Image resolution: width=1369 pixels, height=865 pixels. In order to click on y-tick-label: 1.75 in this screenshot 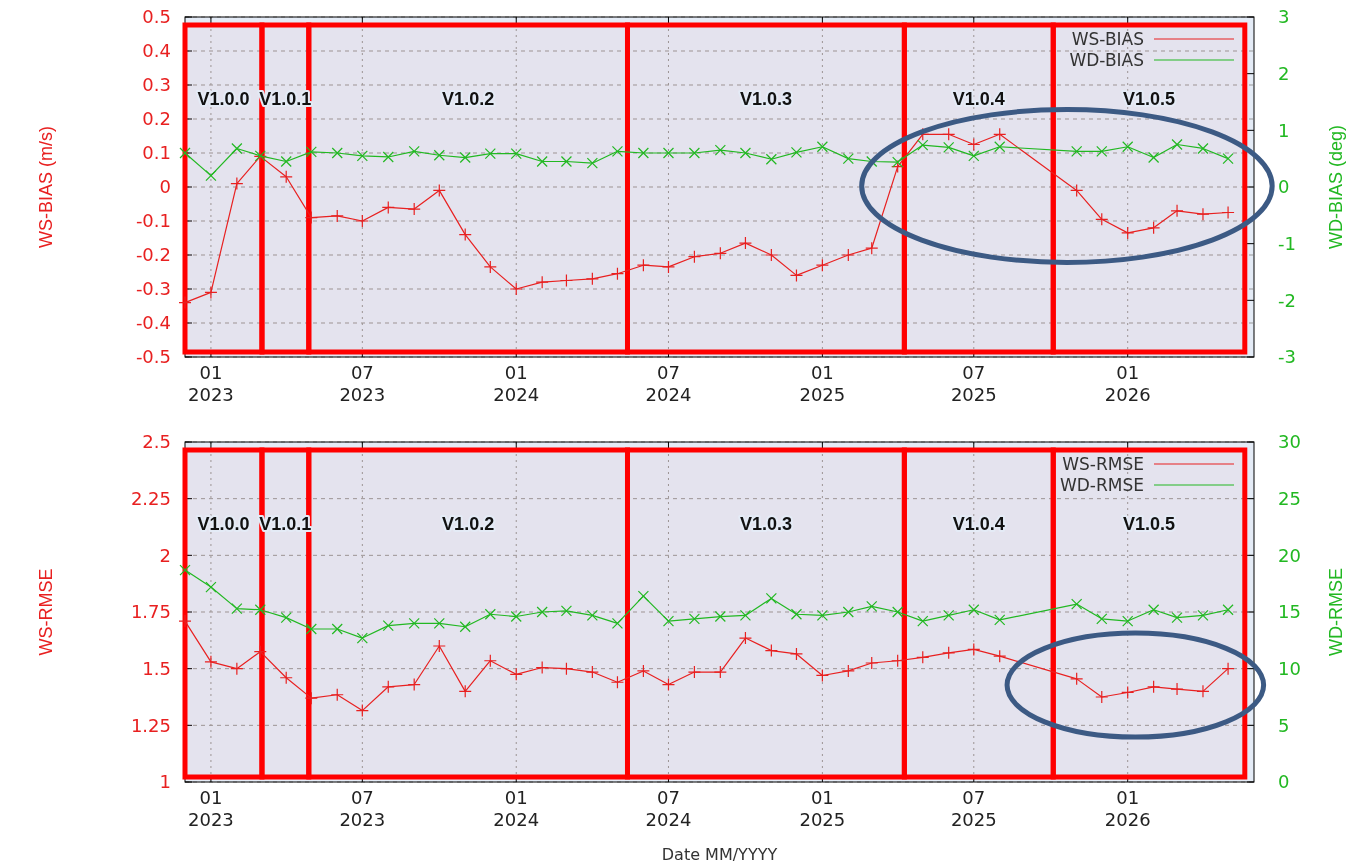, I will do `click(150, 612)`.